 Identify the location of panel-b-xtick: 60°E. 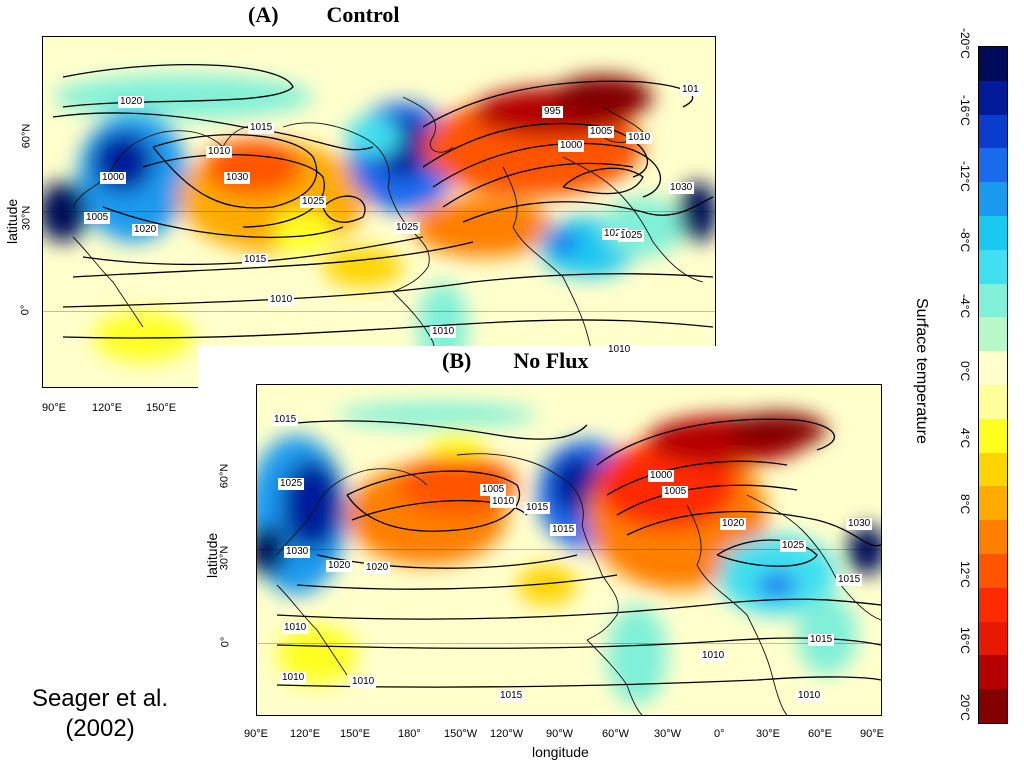
(820, 734).